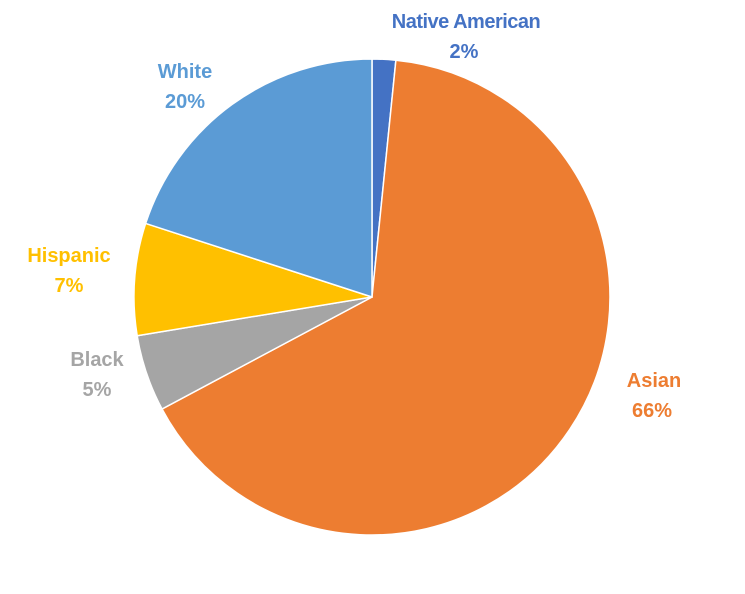 Image resolution: width=745 pixels, height=594 pixels. Describe the element at coordinates (69, 286) in the screenshot. I see `value-hispanic: 7%` at that location.